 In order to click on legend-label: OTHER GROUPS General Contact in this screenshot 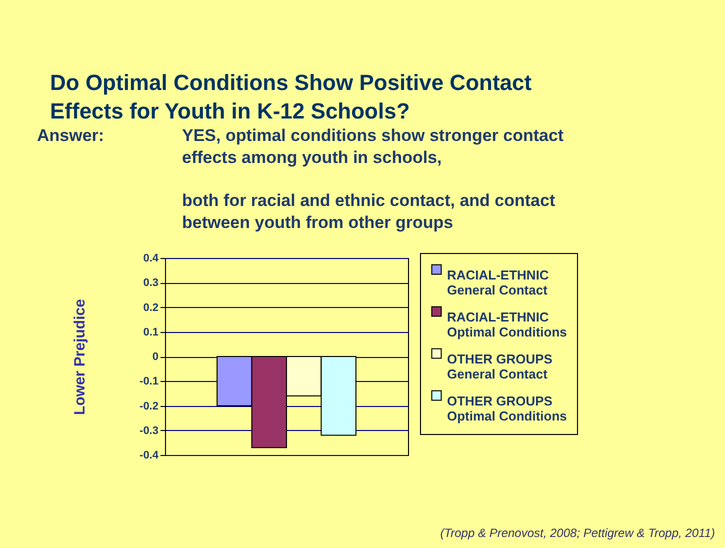, I will do `click(500, 367)`.